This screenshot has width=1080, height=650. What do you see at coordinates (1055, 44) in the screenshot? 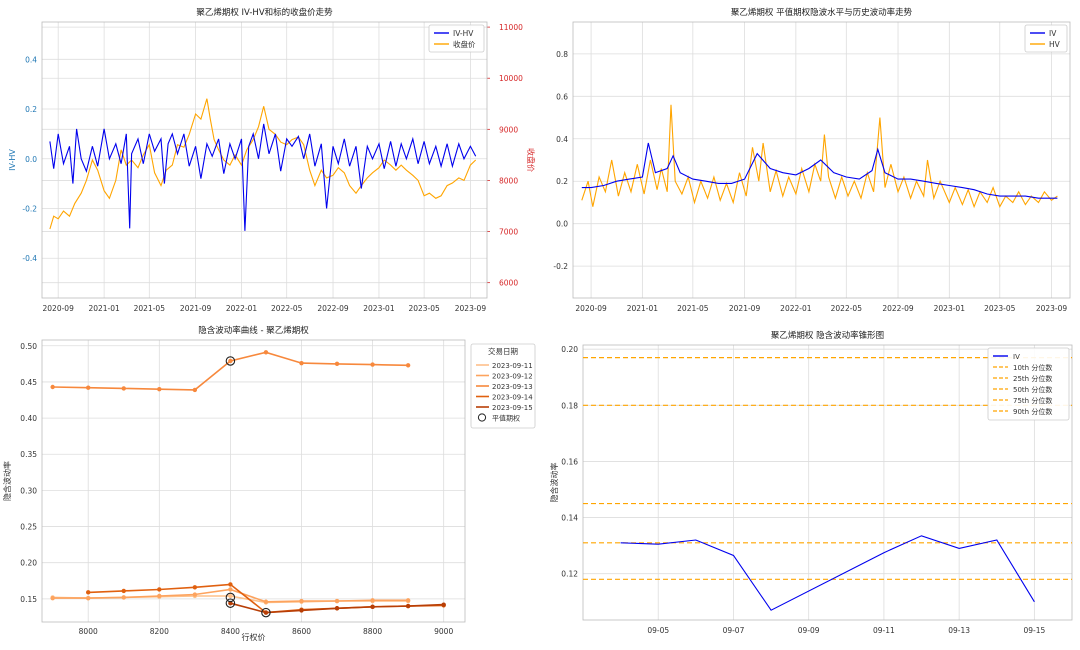
I see `legend-label: HV` at bounding box center [1055, 44].